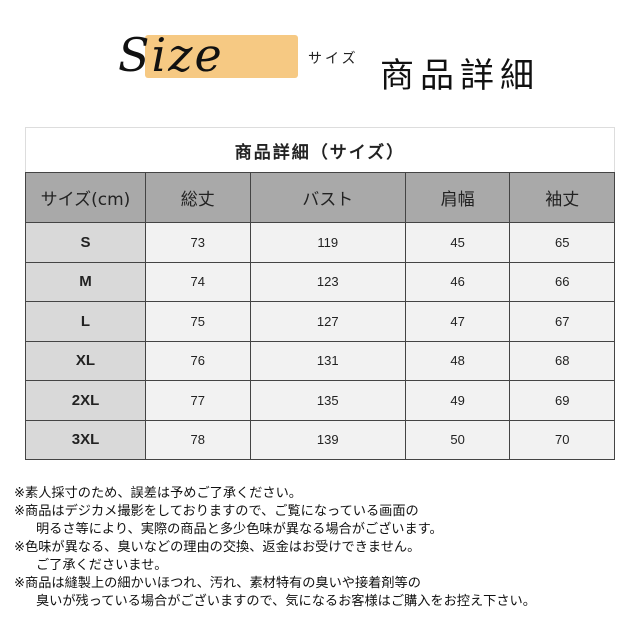 This screenshot has height=640, width=640. What do you see at coordinates (198, 400) in the screenshot?
I see `measurement-cell: 77` at bounding box center [198, 400].